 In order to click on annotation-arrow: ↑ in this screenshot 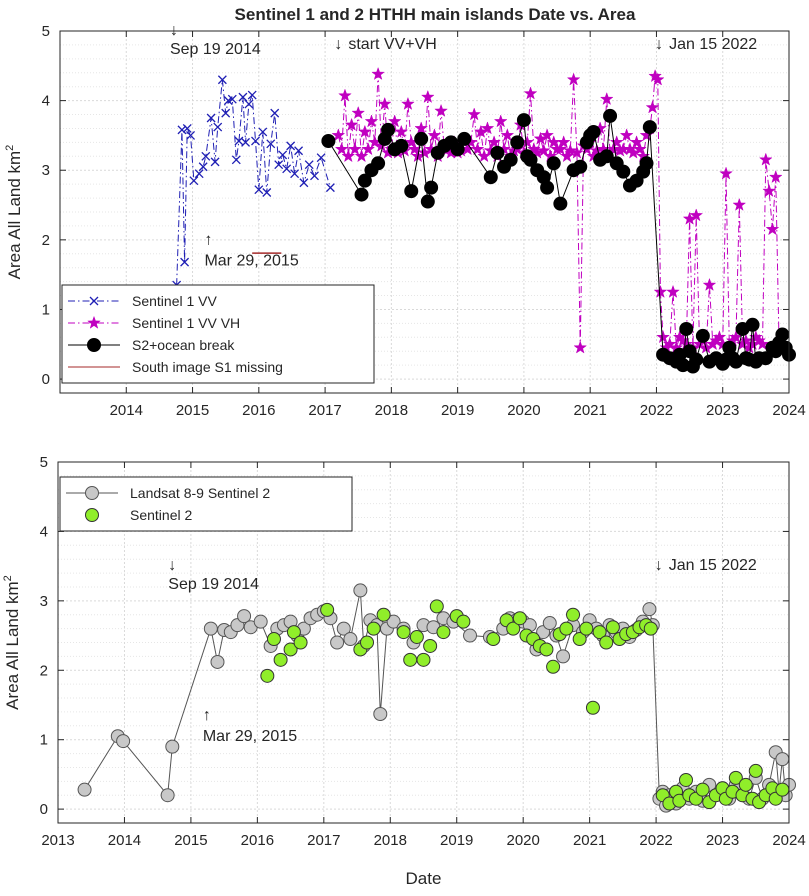, I will do `click(208, 239)`.